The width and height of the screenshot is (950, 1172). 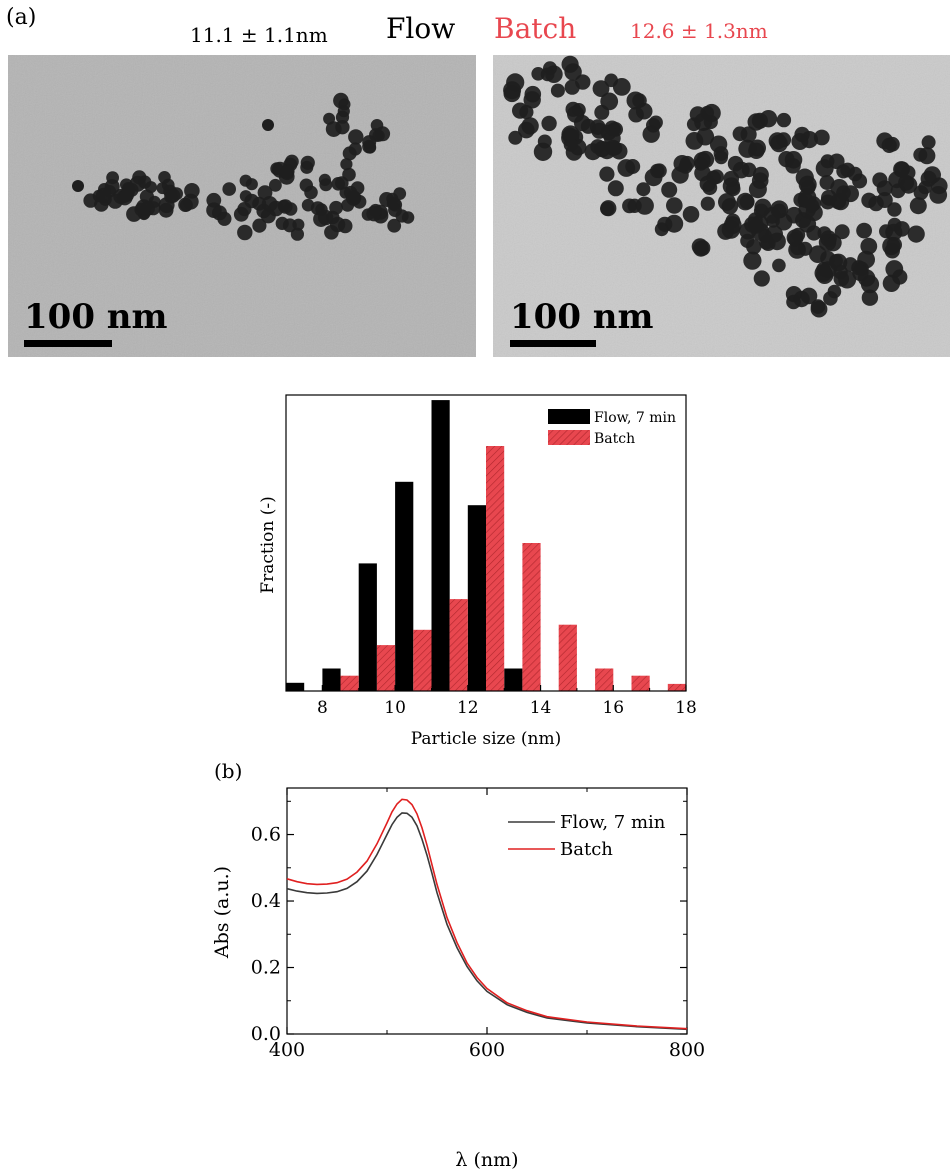 I want to click on x-tick-label: 400, so click(x=287, y=1050).